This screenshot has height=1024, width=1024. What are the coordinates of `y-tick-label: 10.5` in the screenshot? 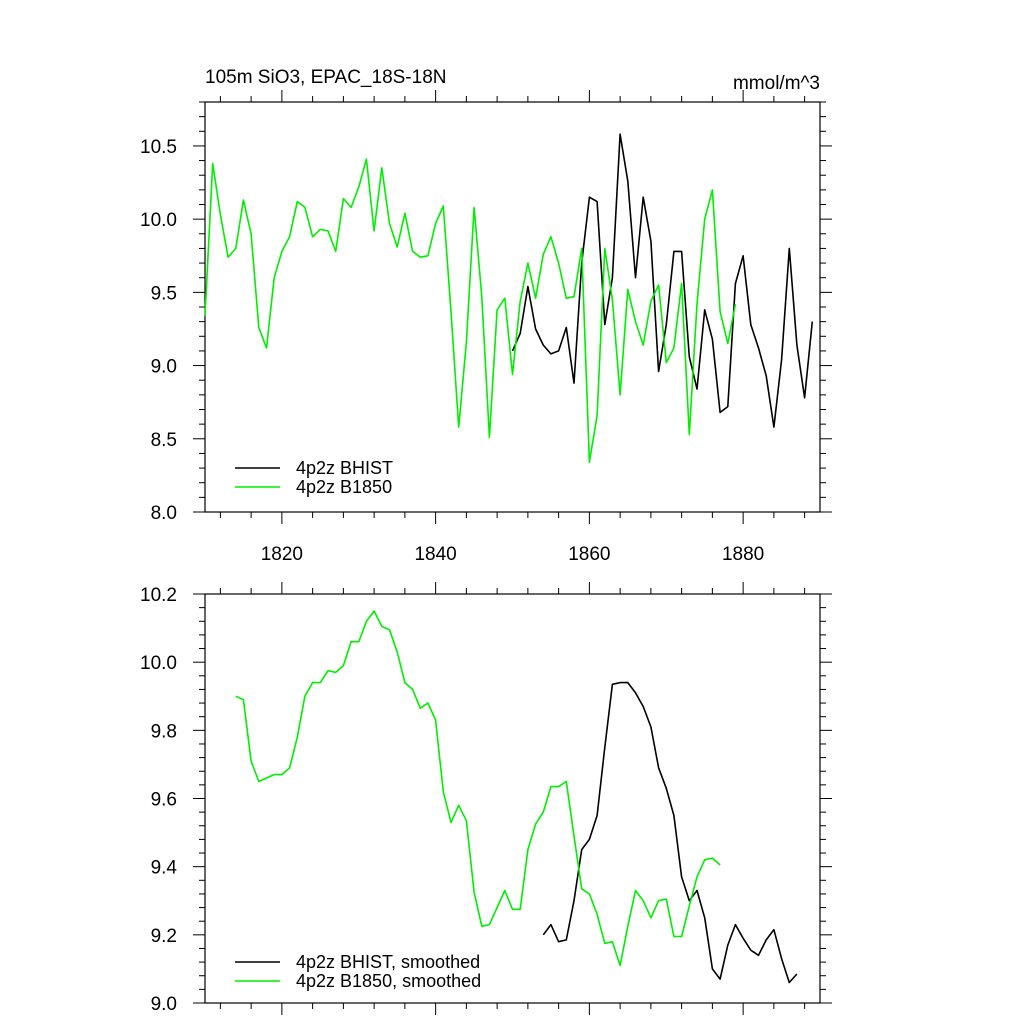 It's located at (158, 147).